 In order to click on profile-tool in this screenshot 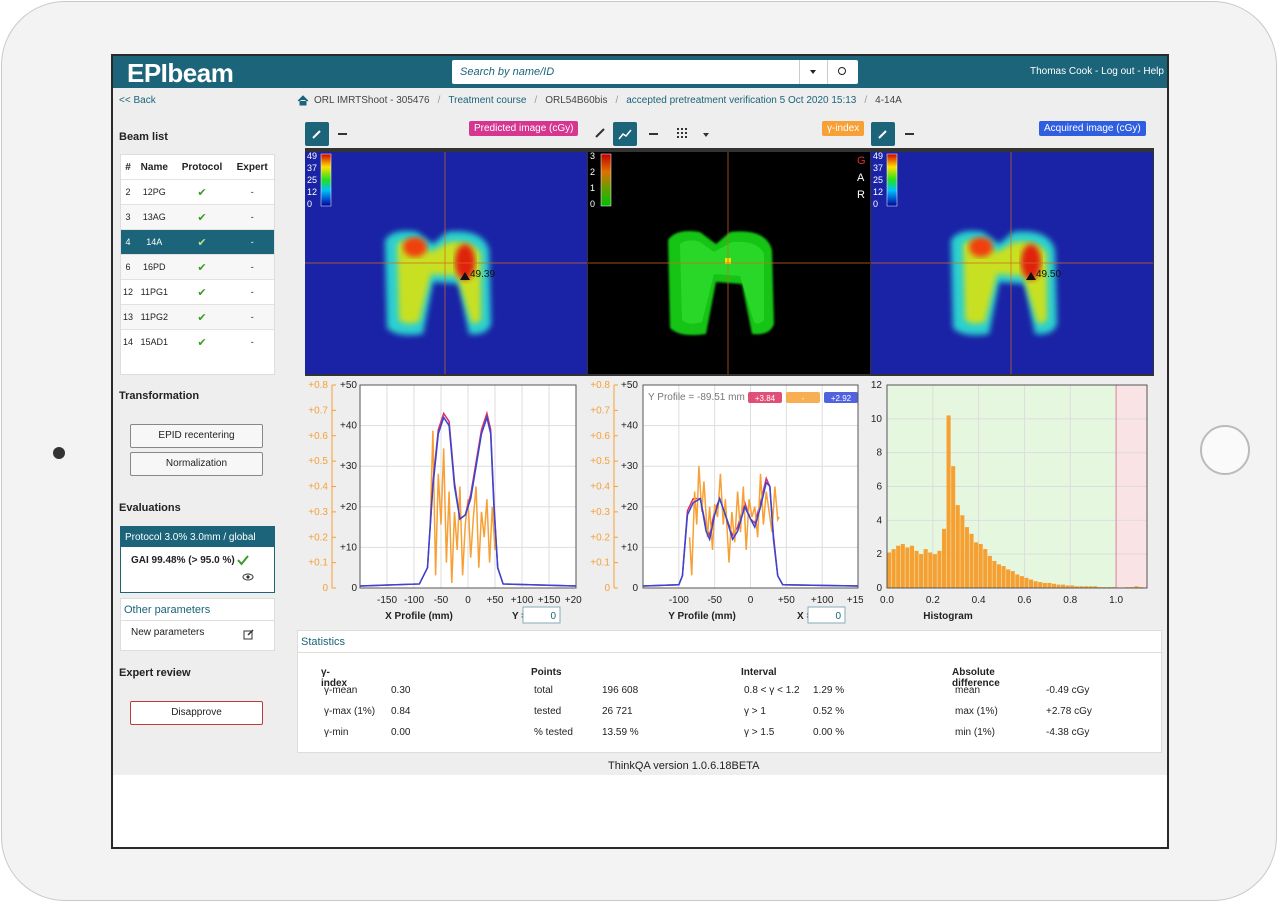, I will do `click(625, 134)`.